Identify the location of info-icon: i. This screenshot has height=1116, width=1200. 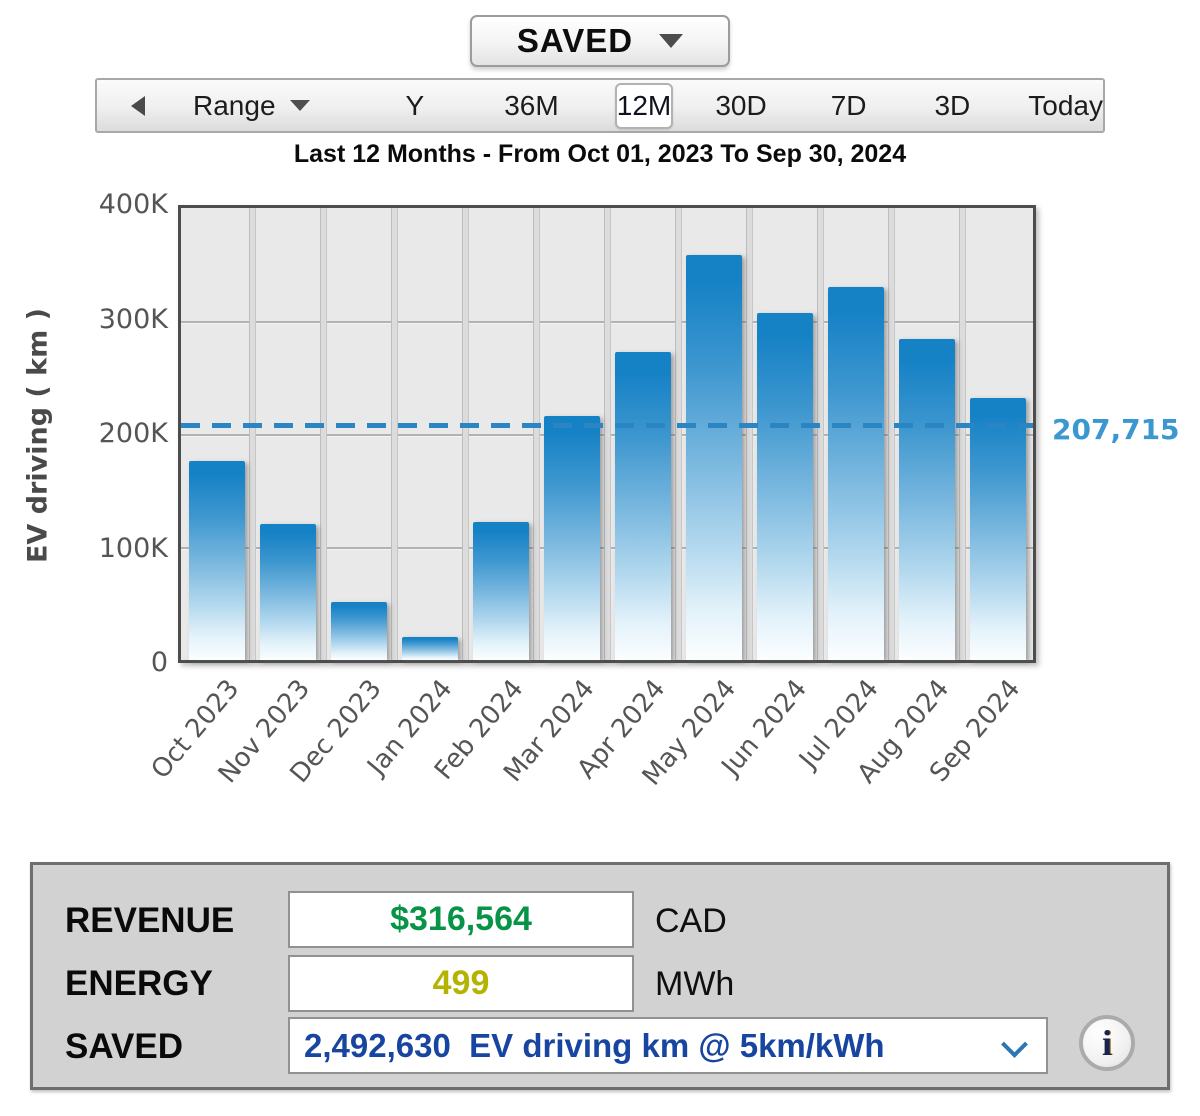
(1106, 1043).